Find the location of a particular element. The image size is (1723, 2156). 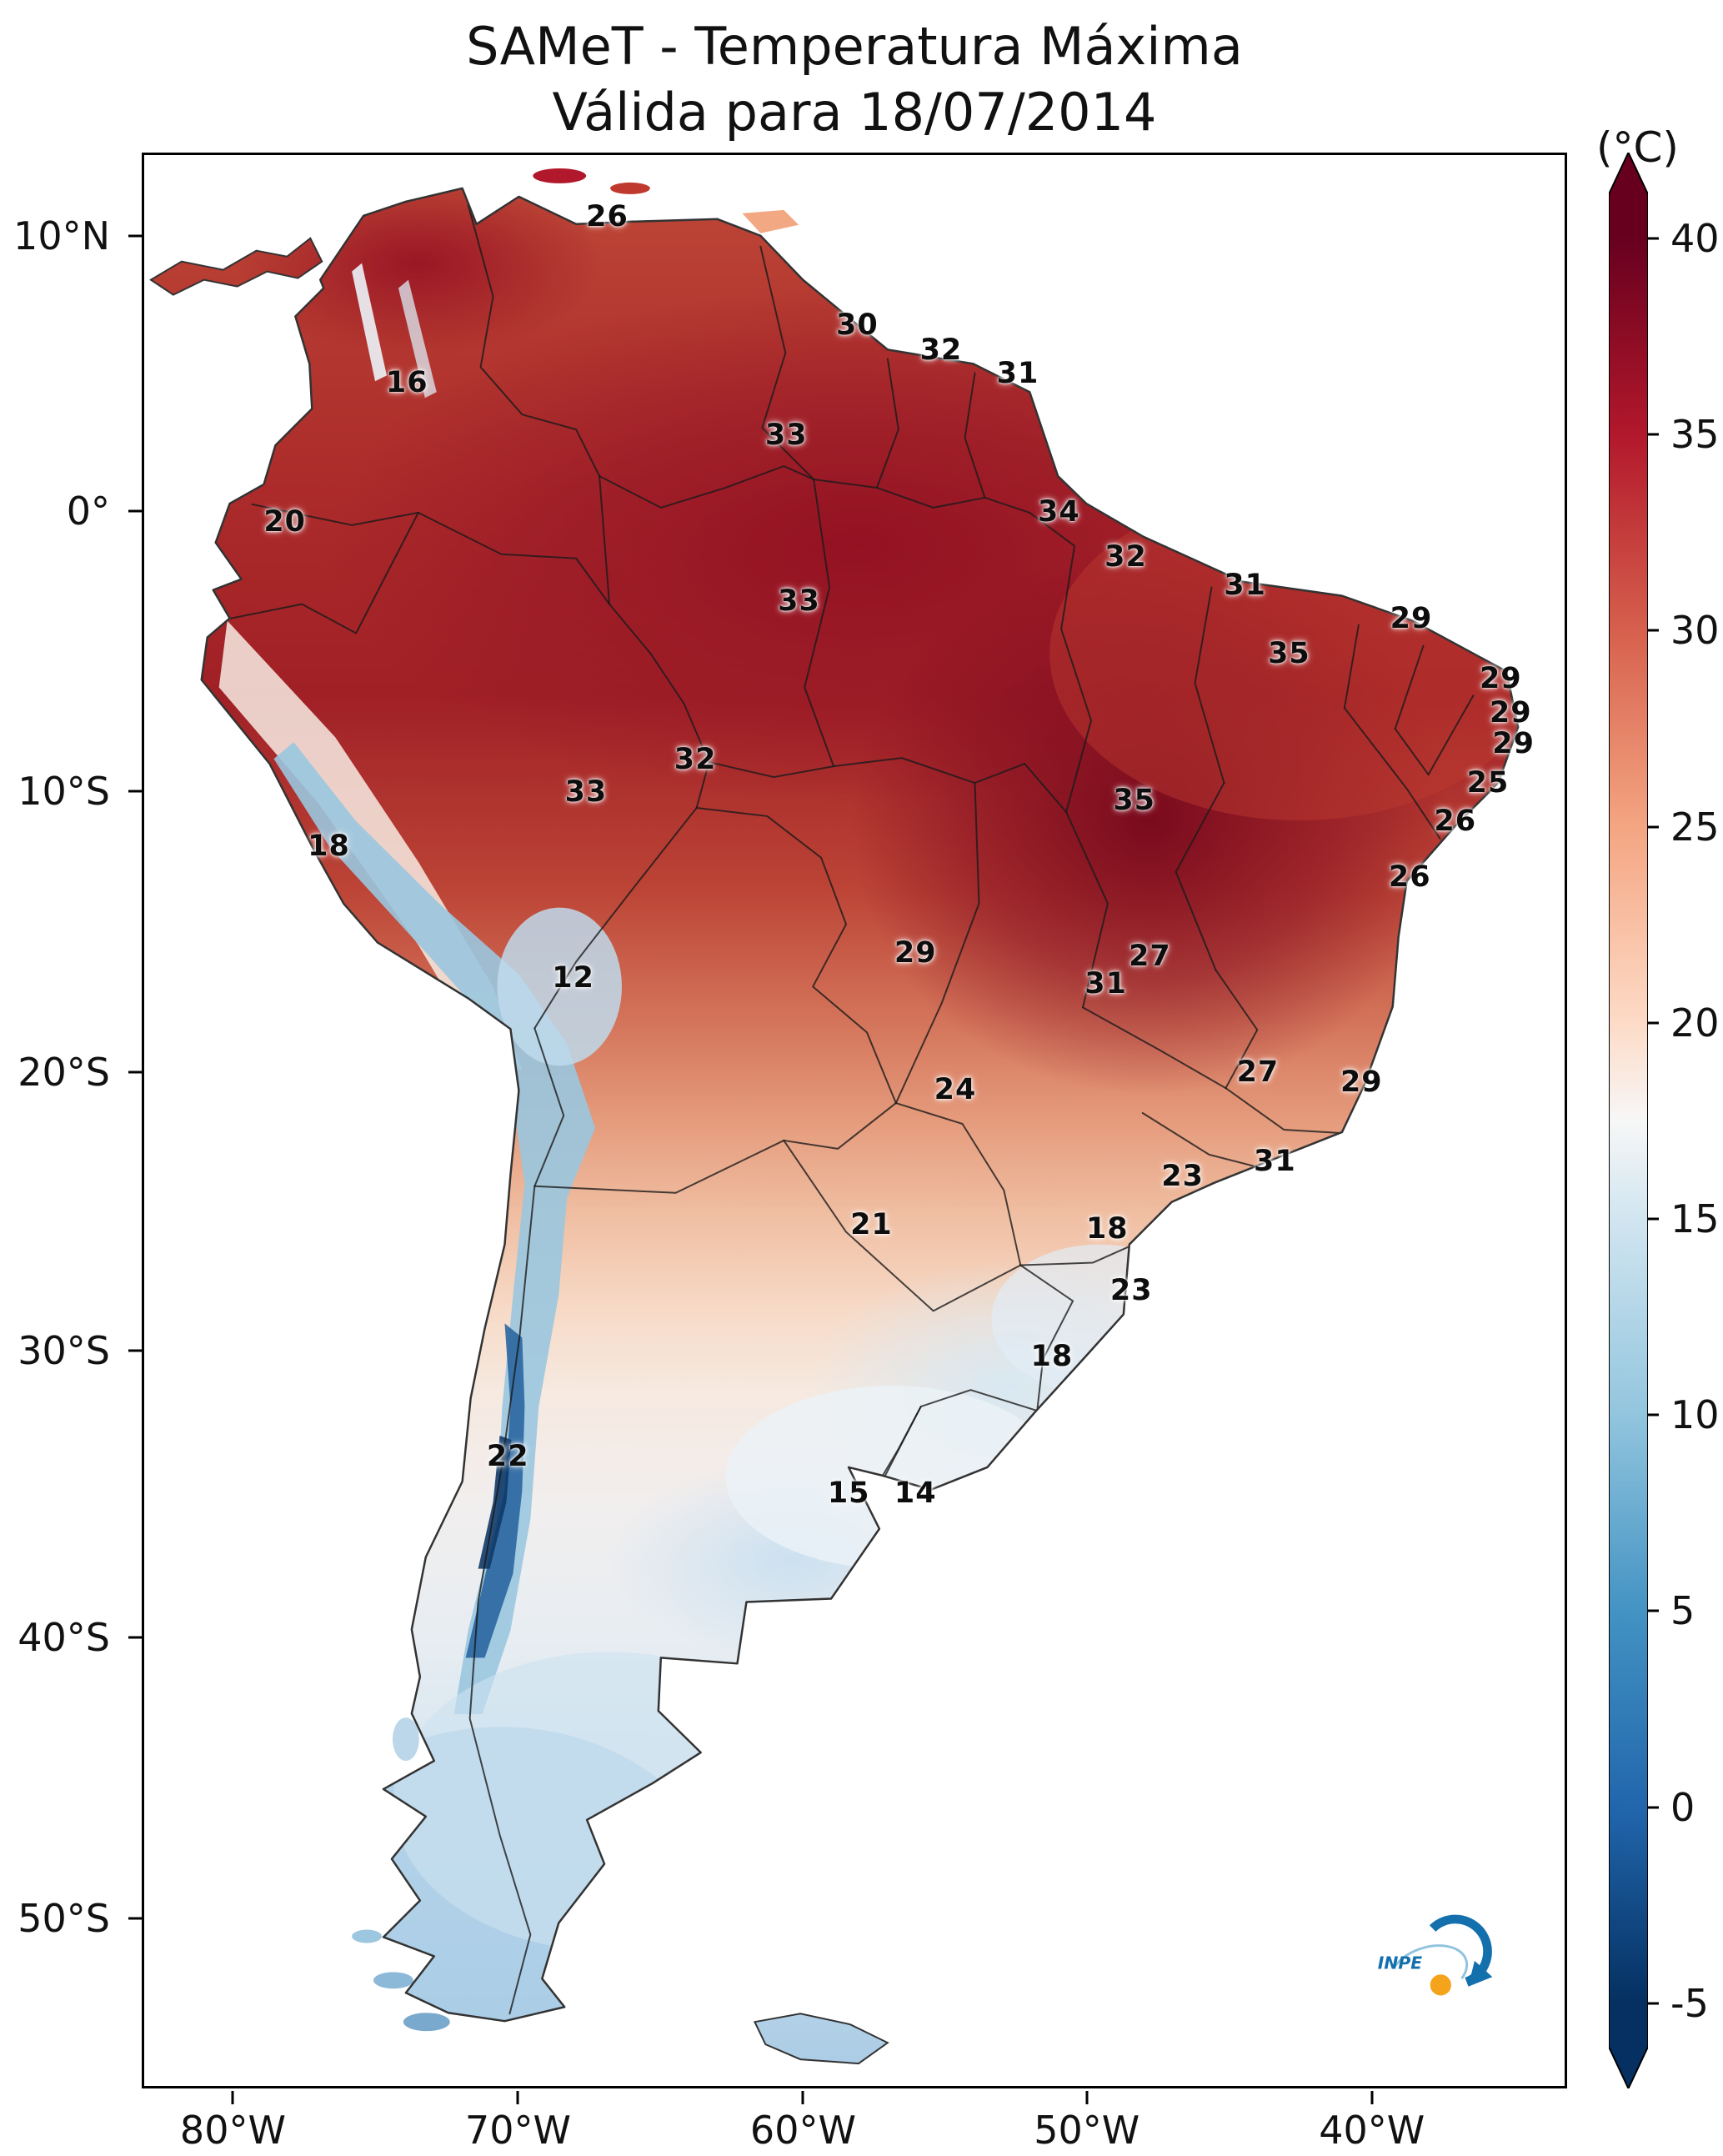

colorbar: 40 35 30 25 20 15 10 5 0 -5 is located at coordinates (1664, 1120).